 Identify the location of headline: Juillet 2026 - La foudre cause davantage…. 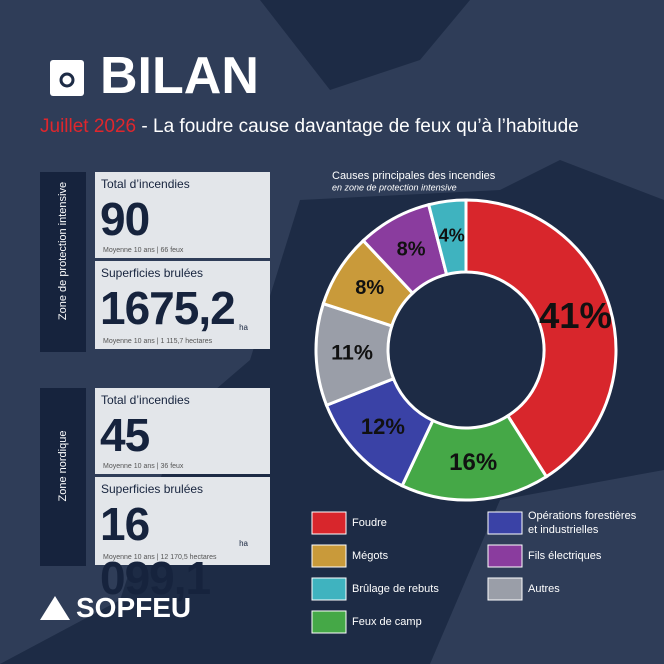
(309, 127).